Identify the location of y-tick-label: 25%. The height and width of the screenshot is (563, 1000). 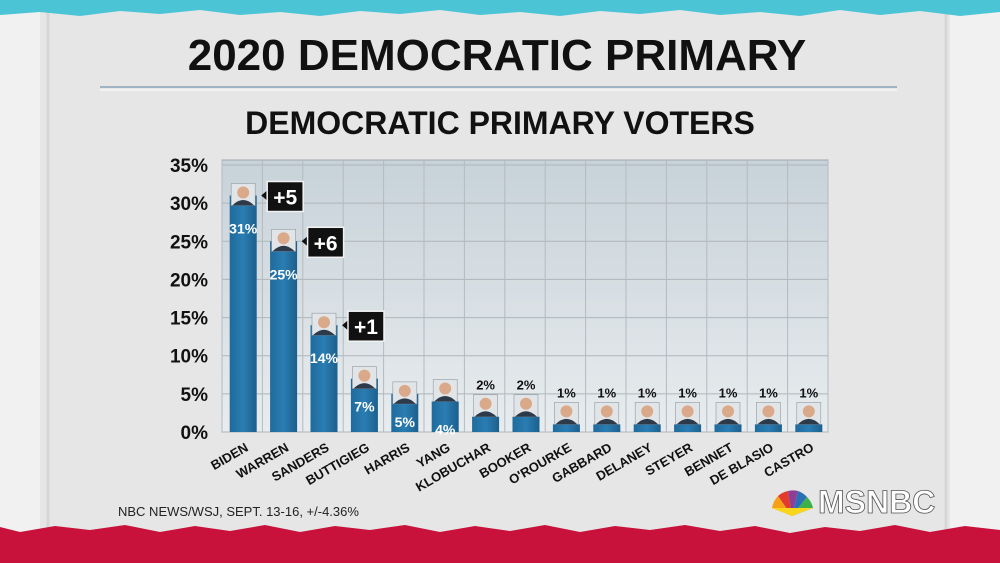
(189, 242).